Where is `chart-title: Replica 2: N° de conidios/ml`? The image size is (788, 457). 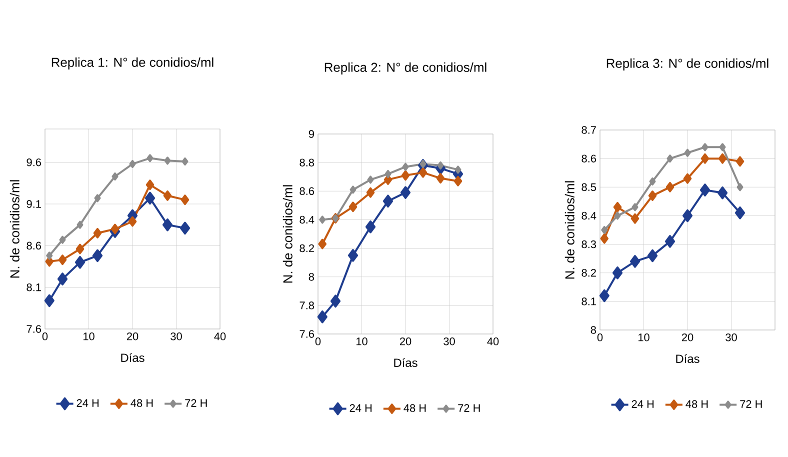
chart-title: Replica 2: N° de conidios/ml is located at coordinates (405, 68).